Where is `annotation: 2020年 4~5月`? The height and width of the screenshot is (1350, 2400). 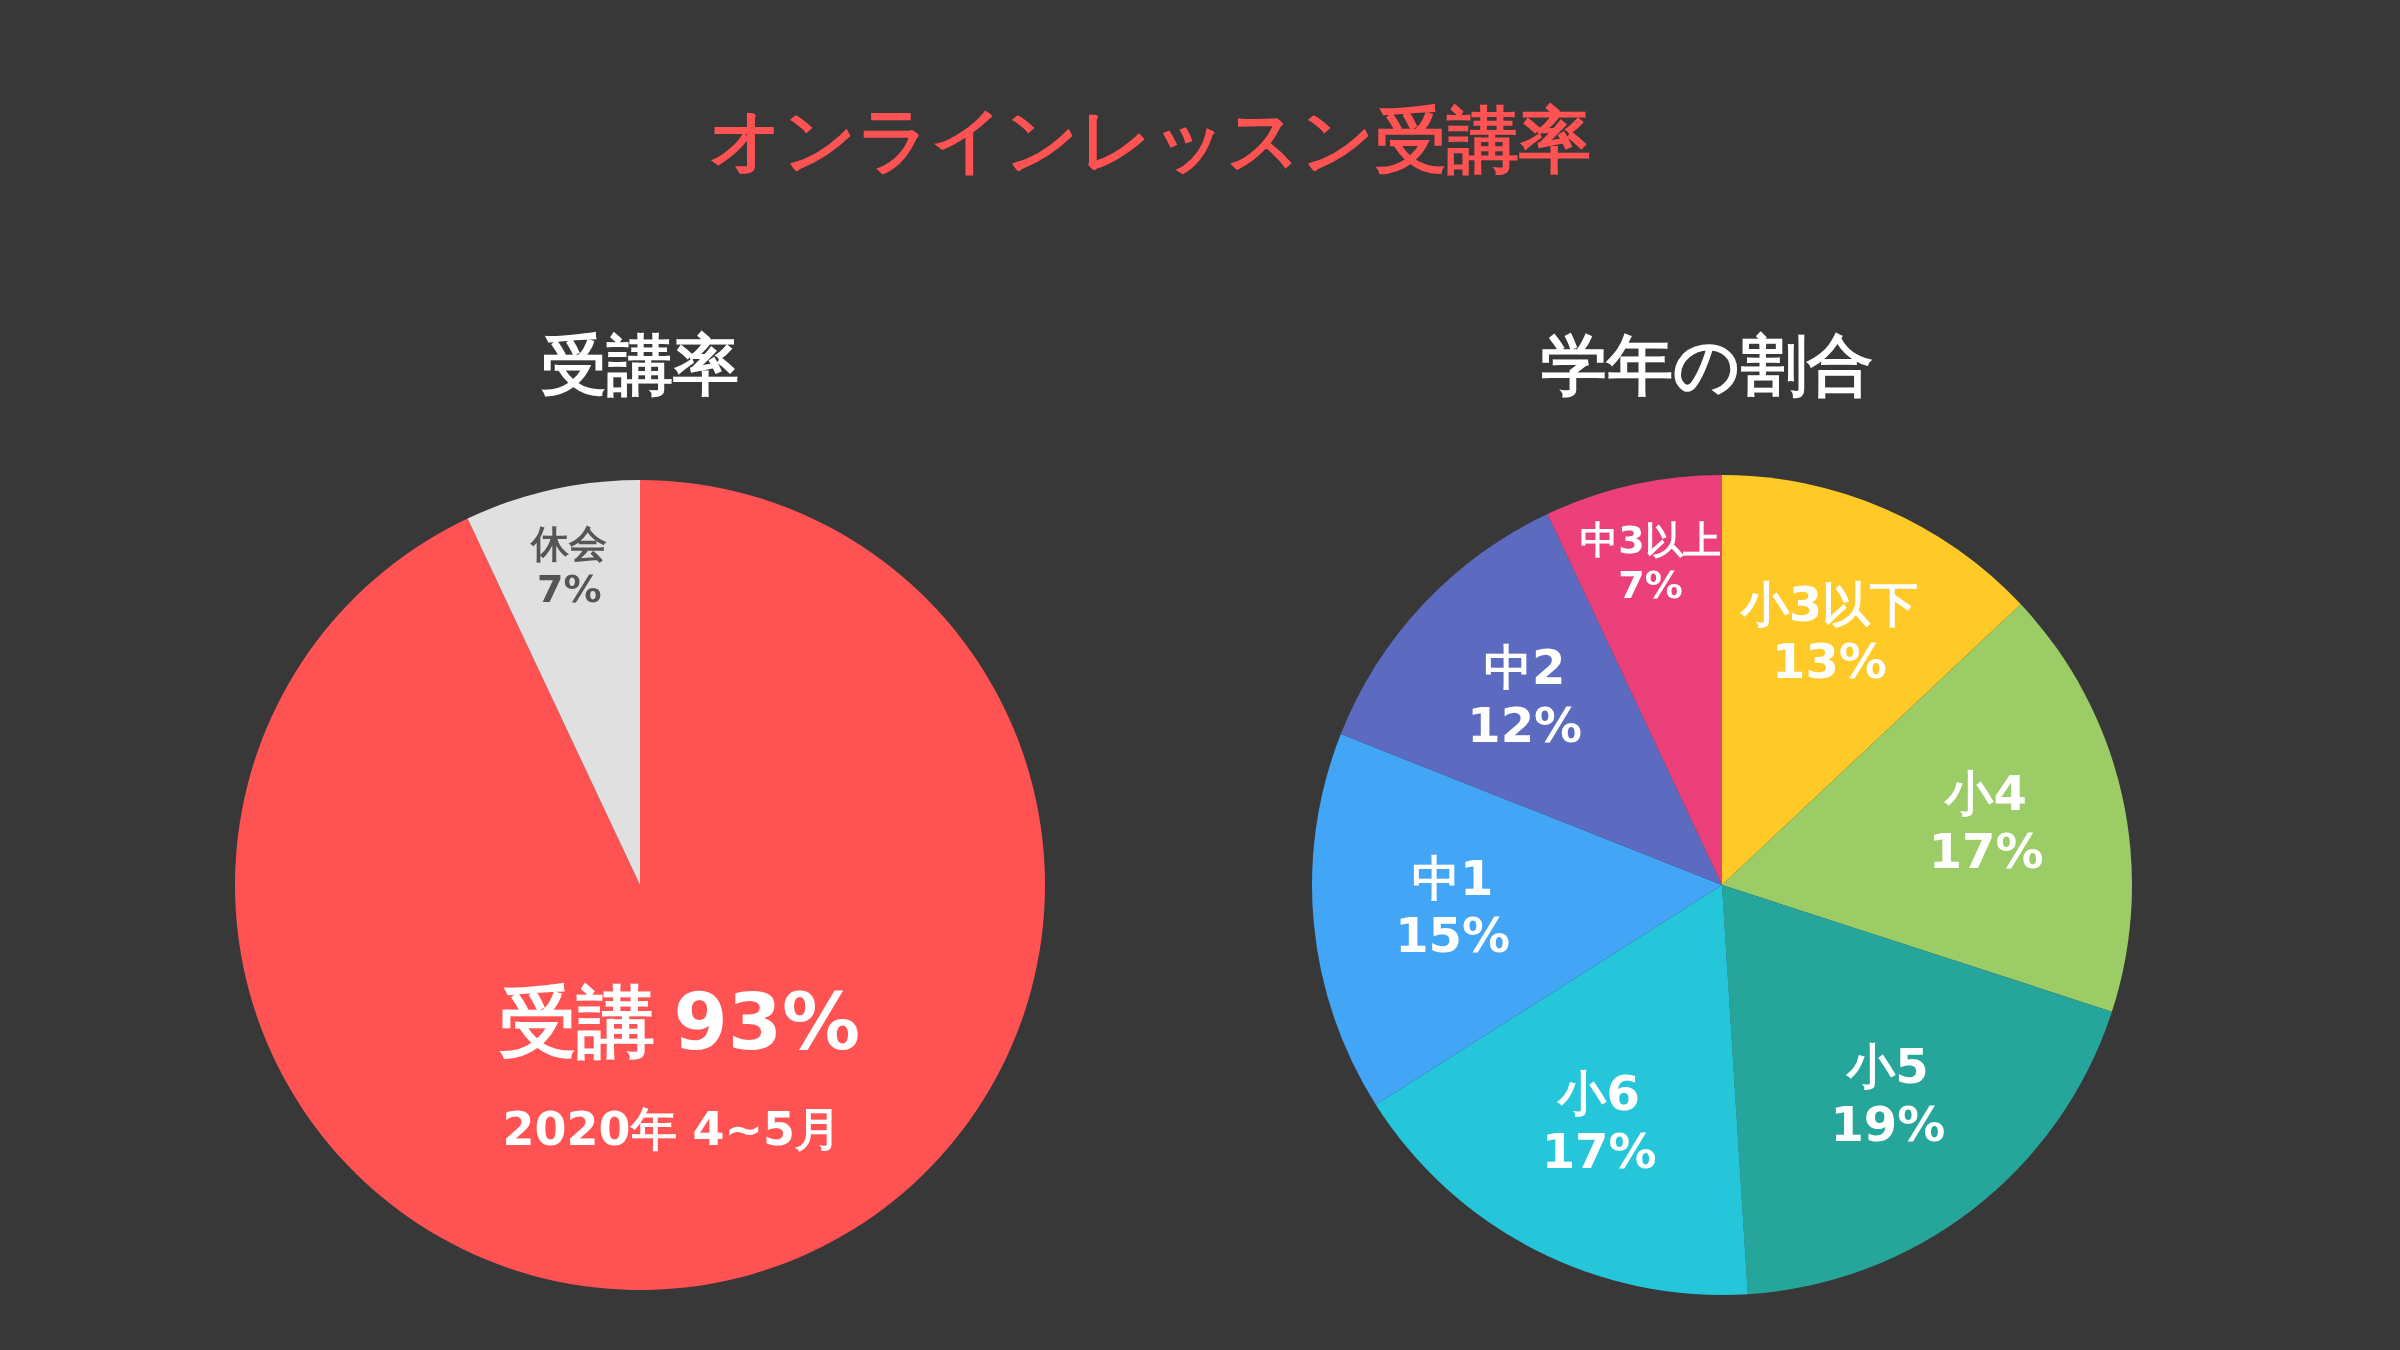
annotation: 2020年 4~5月 is located at coordinates (672, 1128).